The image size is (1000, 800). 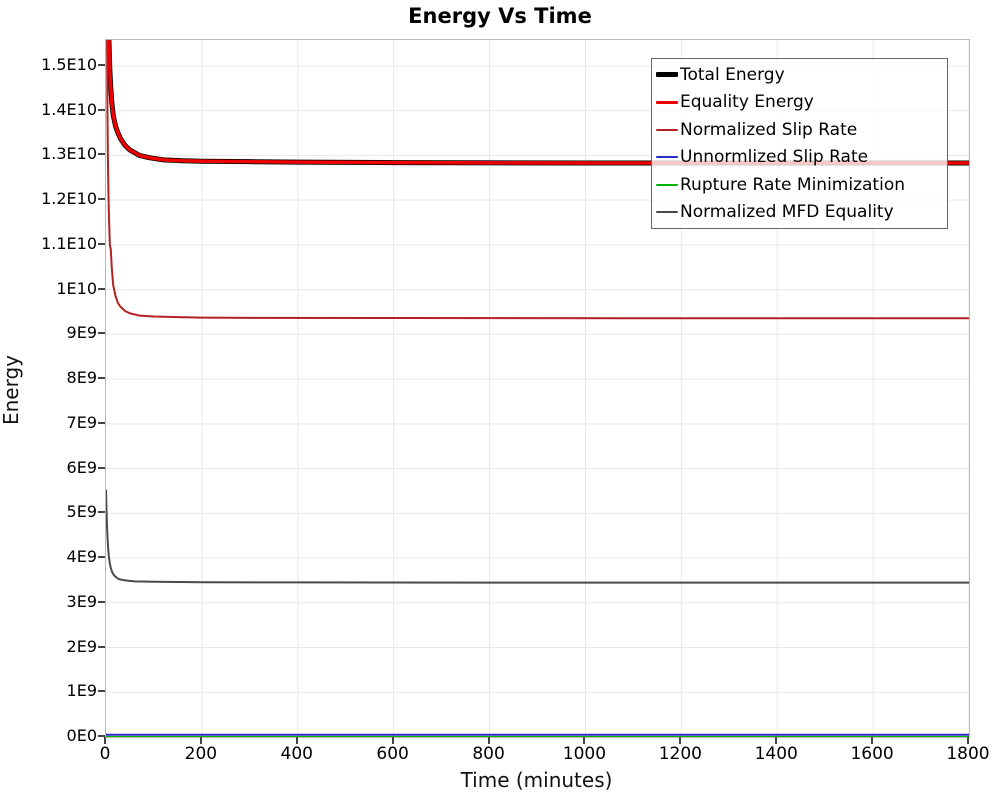 I want to click on legend-item-normalized-mfd-equality: Normalized MFD Equality, so click(x=799, y=212).